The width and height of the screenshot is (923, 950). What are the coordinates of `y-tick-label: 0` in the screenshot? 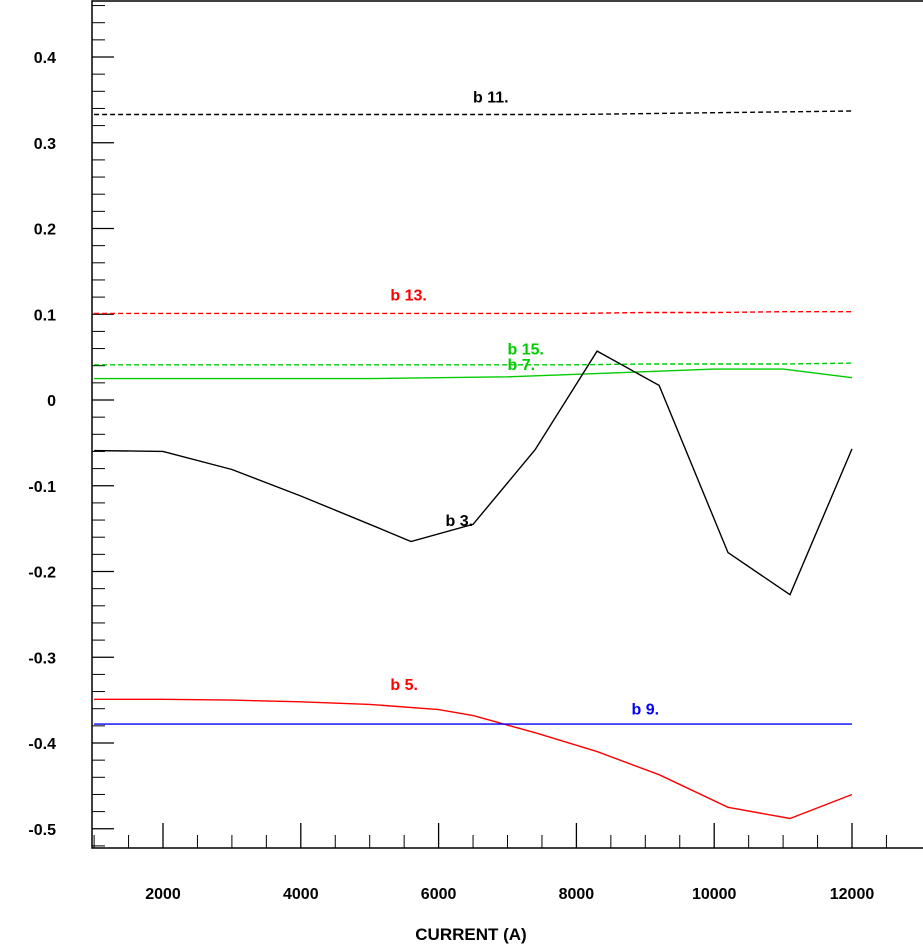 It's located at (51, 401).